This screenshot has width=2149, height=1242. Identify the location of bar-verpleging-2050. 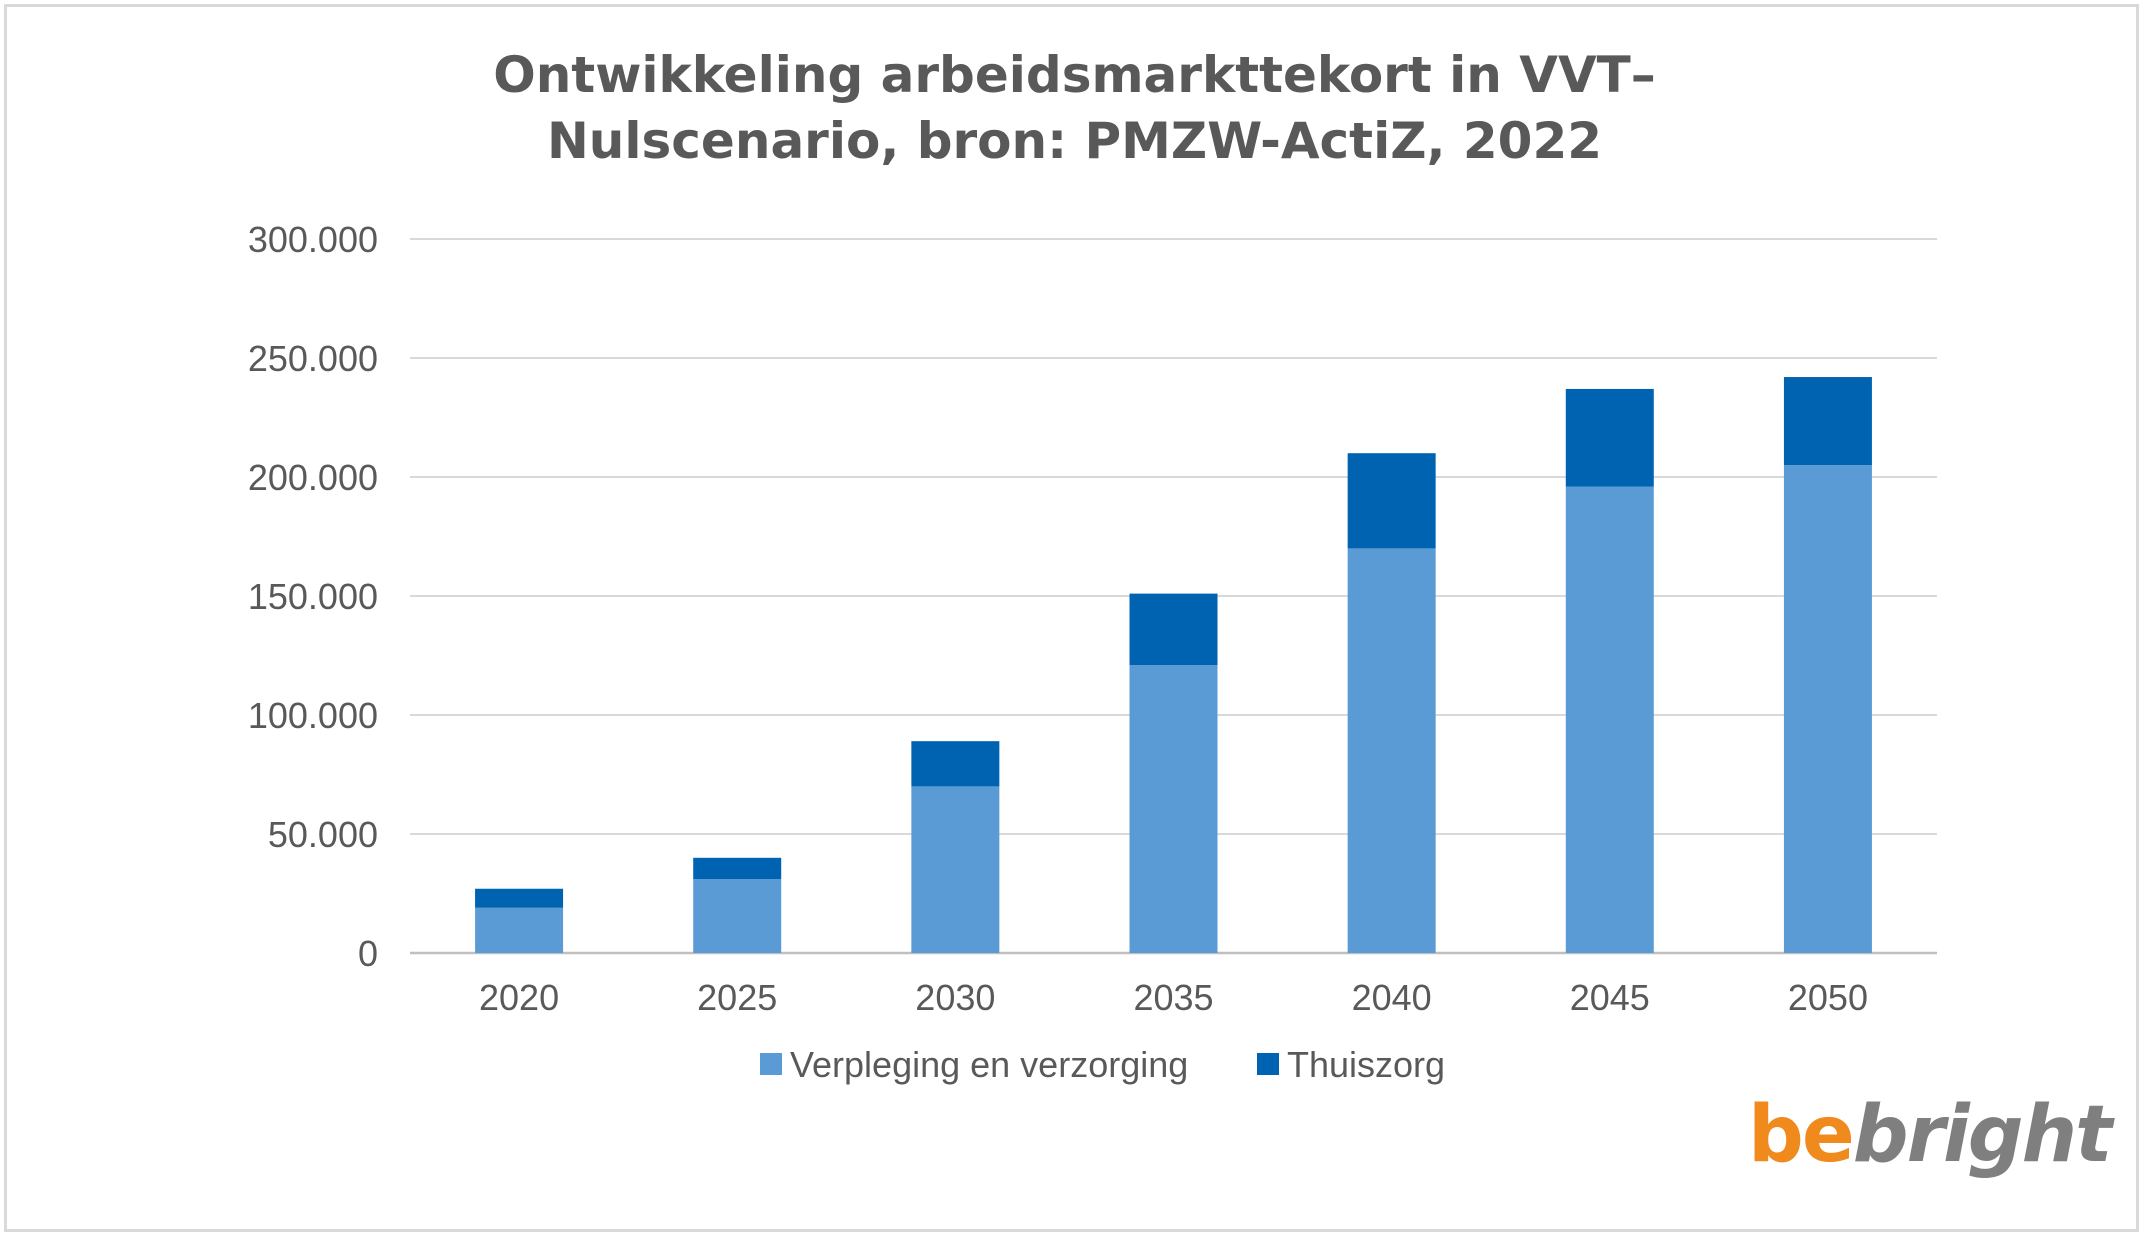
(1827, 709).